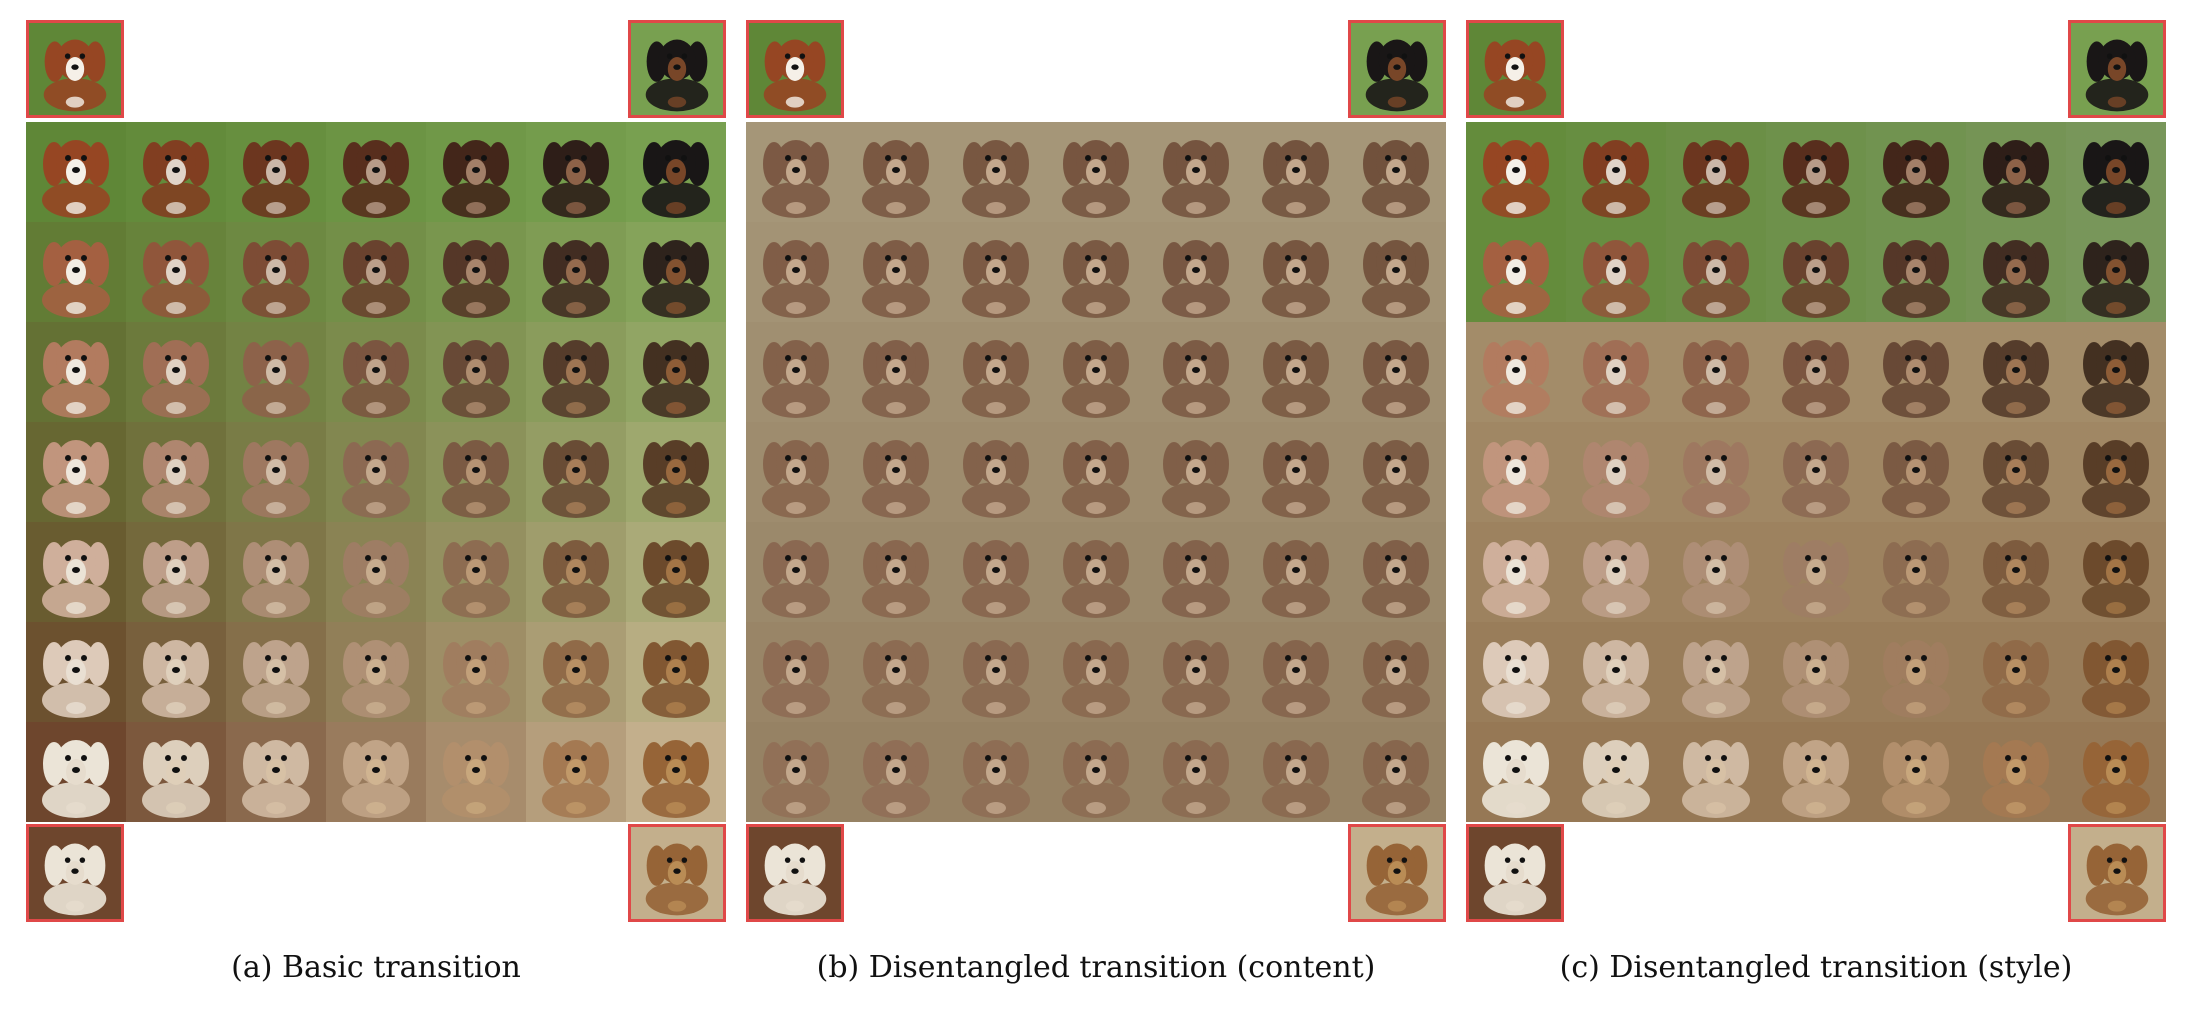  What do you see at coordinates (1096, 967) in the screenshot?
I see `caption-b: (b) Disentangled transition (content)` at bounding box center [1096, 967].